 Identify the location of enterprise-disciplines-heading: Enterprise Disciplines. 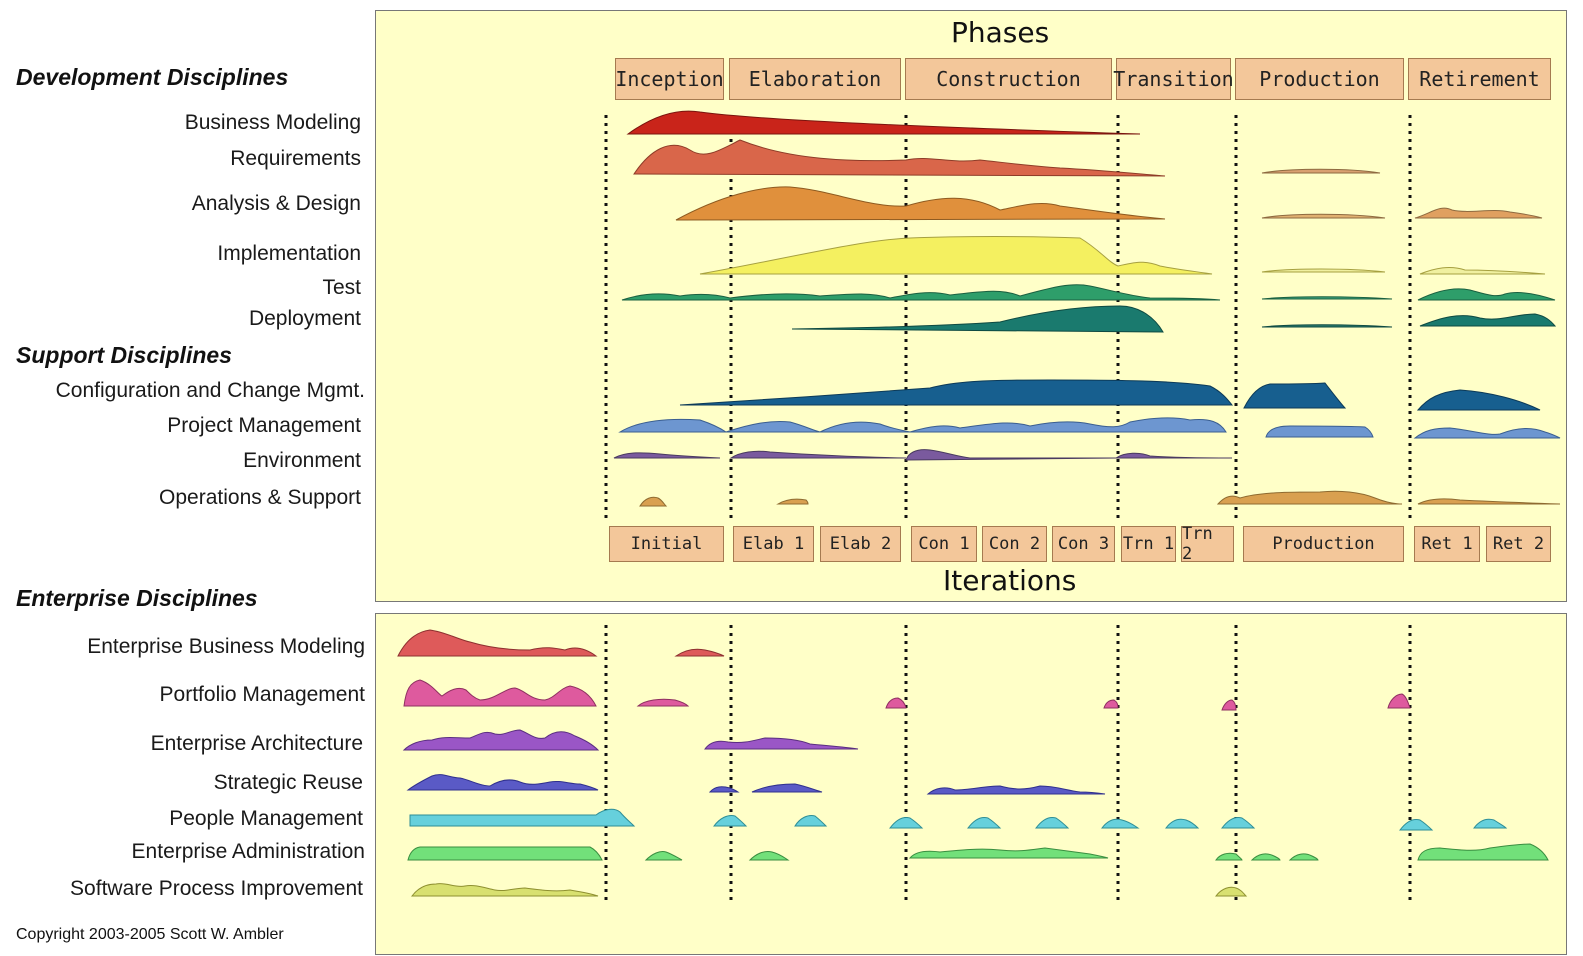
(137, 598).